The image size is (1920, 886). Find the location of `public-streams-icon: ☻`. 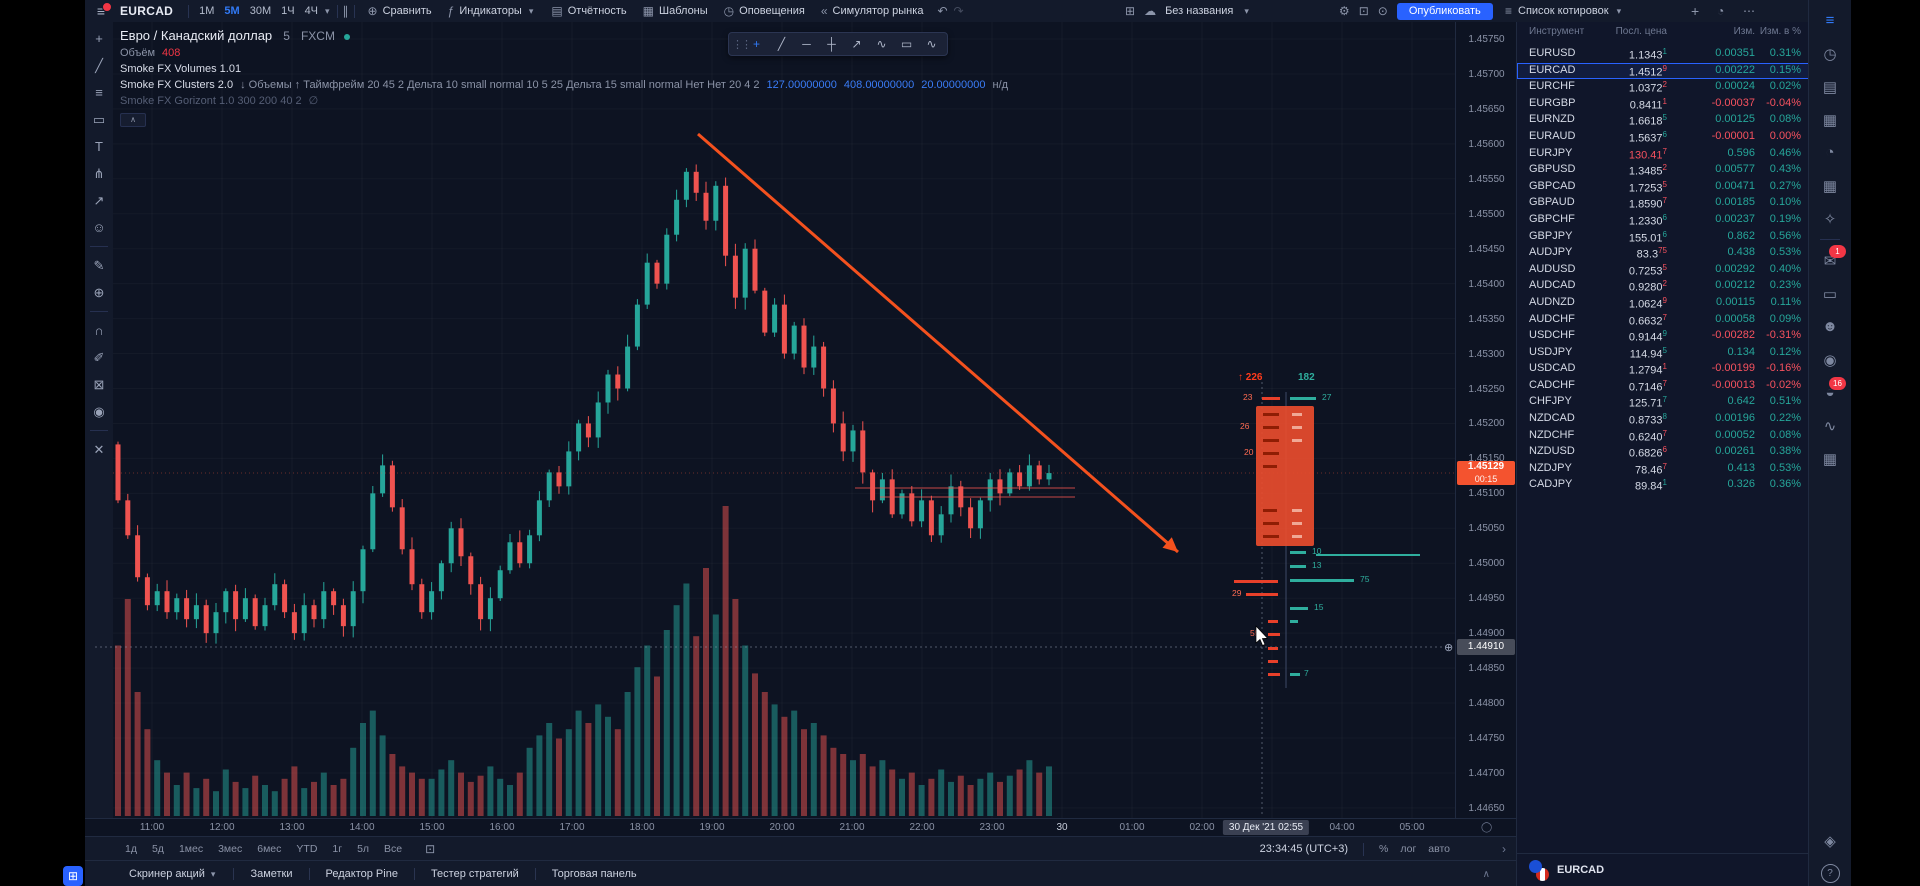

public-streams-icon: ☻ is located at coordinates (1830, 326).